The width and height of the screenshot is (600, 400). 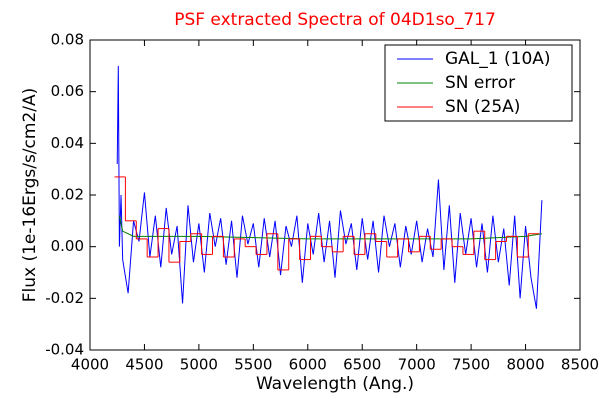 I want to click on y-tick-label: -0.04, so click(x=64, y=350).